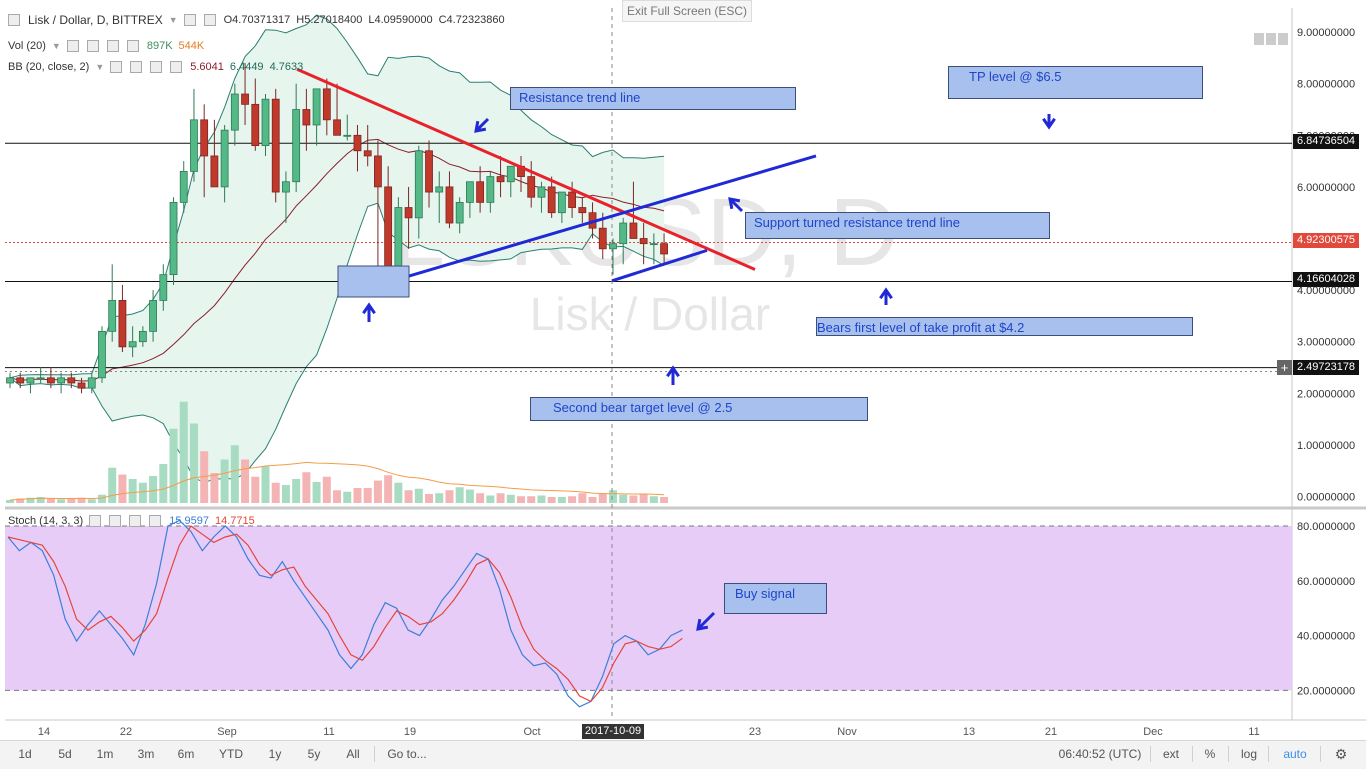 The image size is (1366, 769). Describe the element at coordinates (105, 754) in the screenshot. I see `timeframe-1m: 1m` at that location.